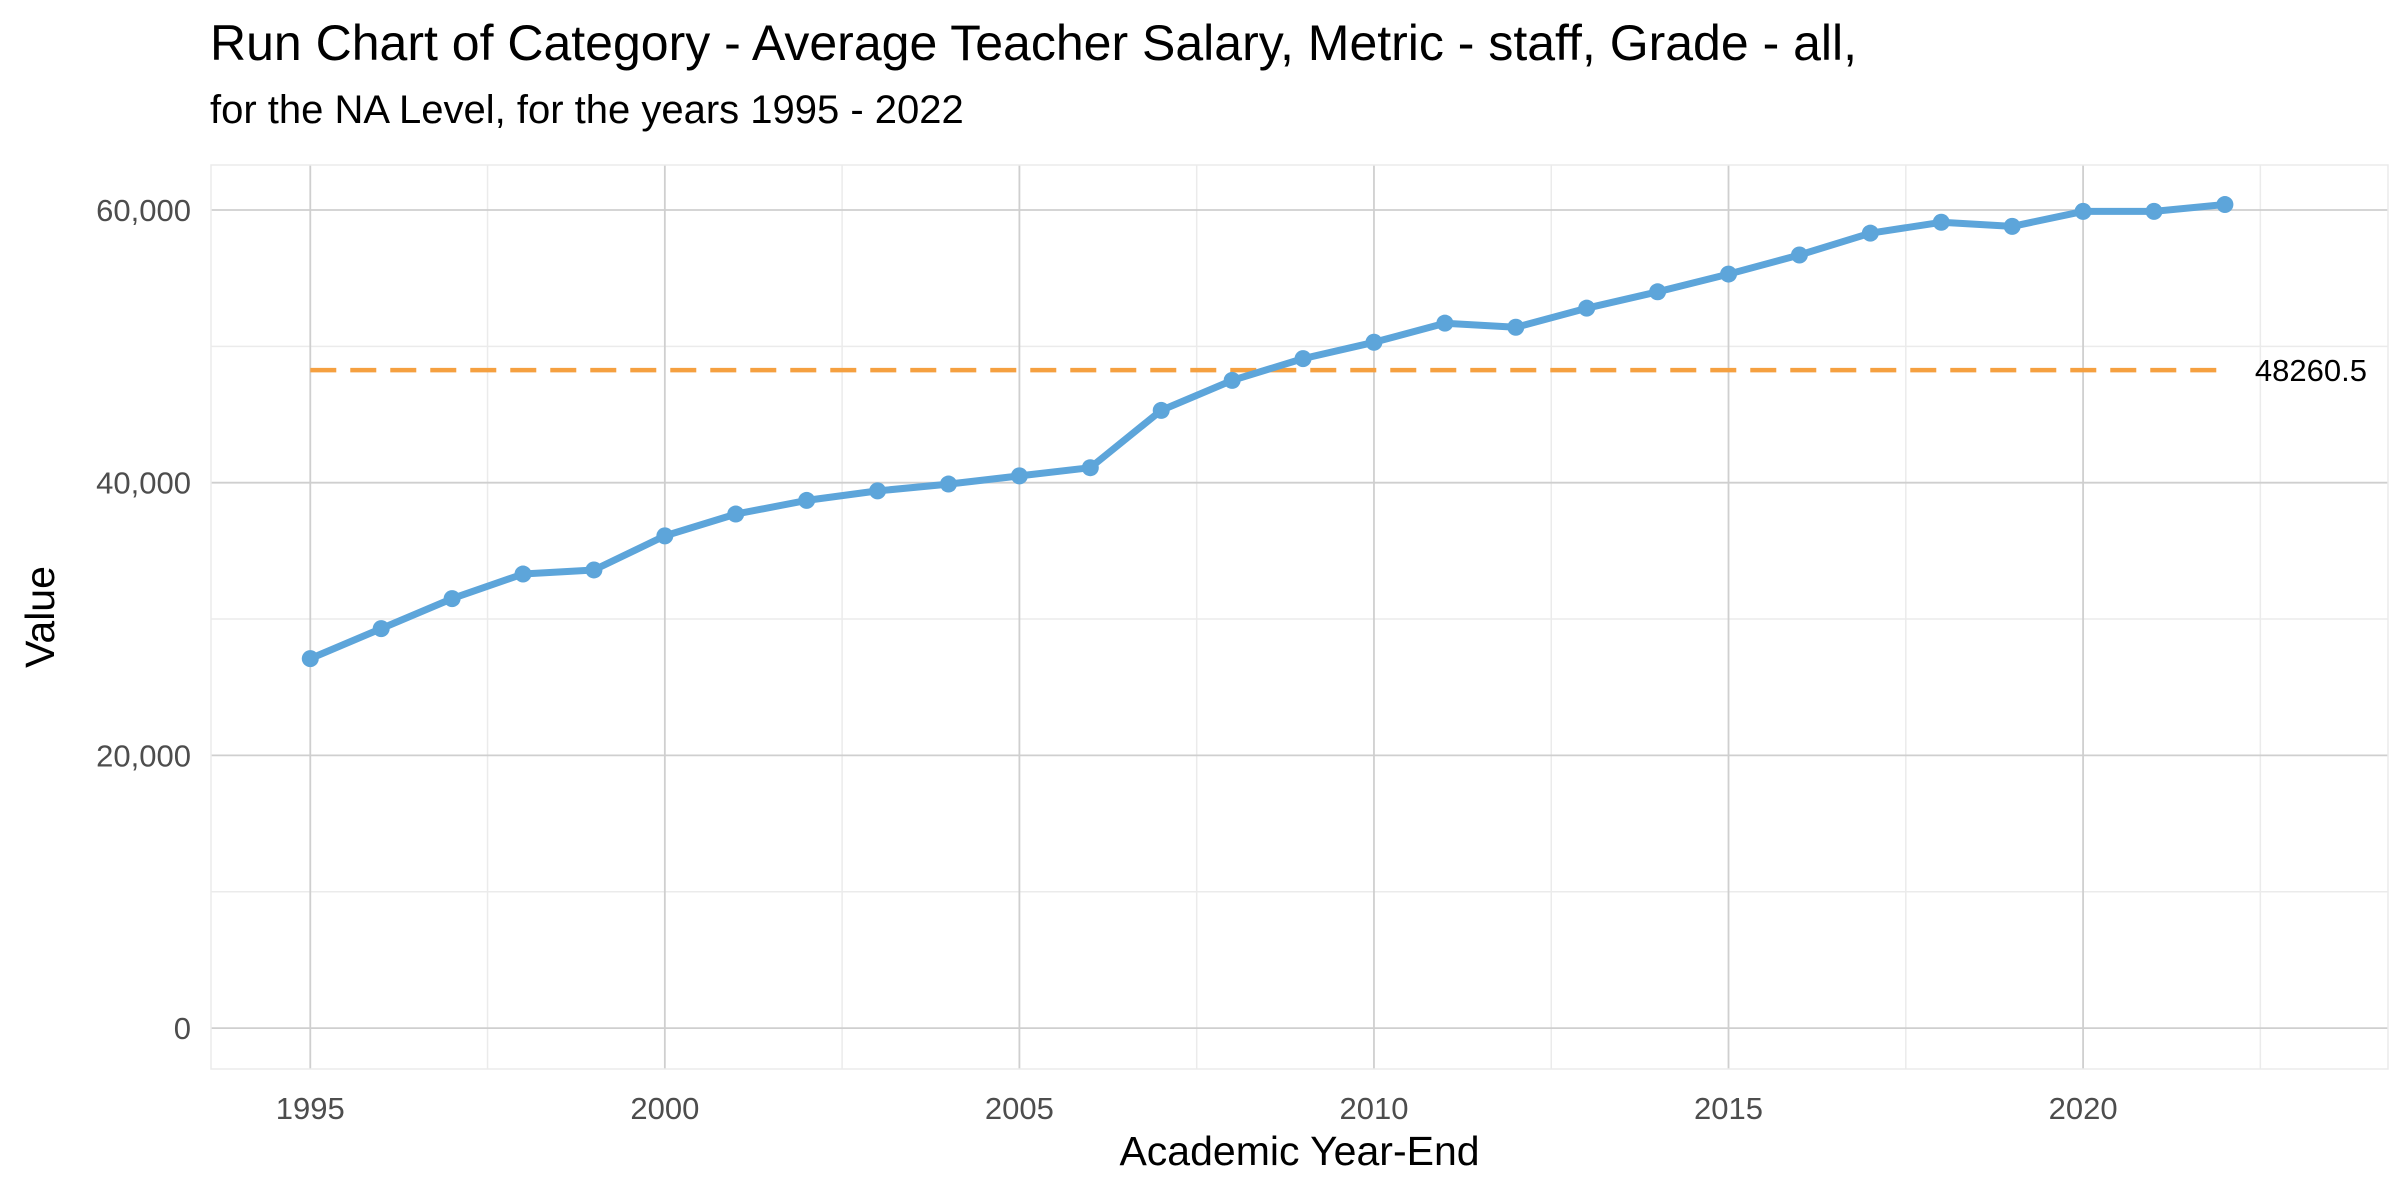 This screenshot has width=2400, height=1200. What do you see at coordinates (1373, 1108) in the screenshot?
I see `x-tick-label: 2010` at bounding box center [1373, 1108].